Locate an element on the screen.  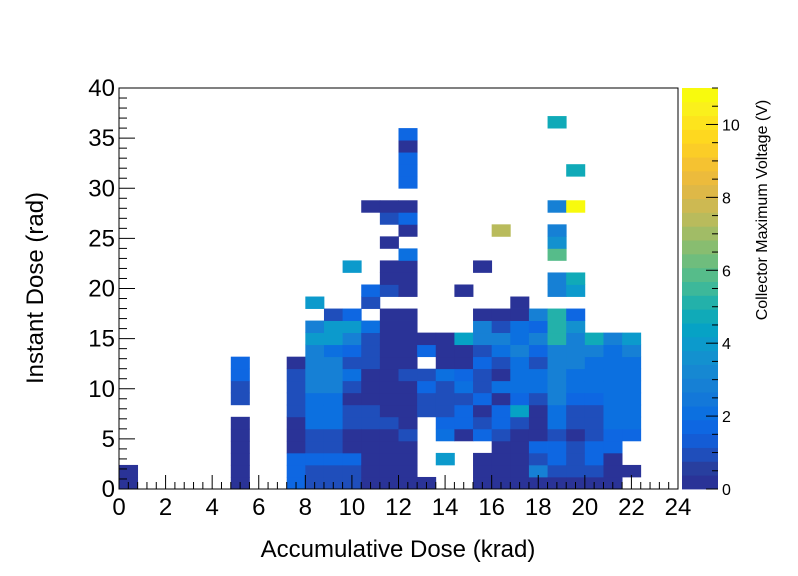
z-tick-label: 2 is located at coordinates (726, 417).